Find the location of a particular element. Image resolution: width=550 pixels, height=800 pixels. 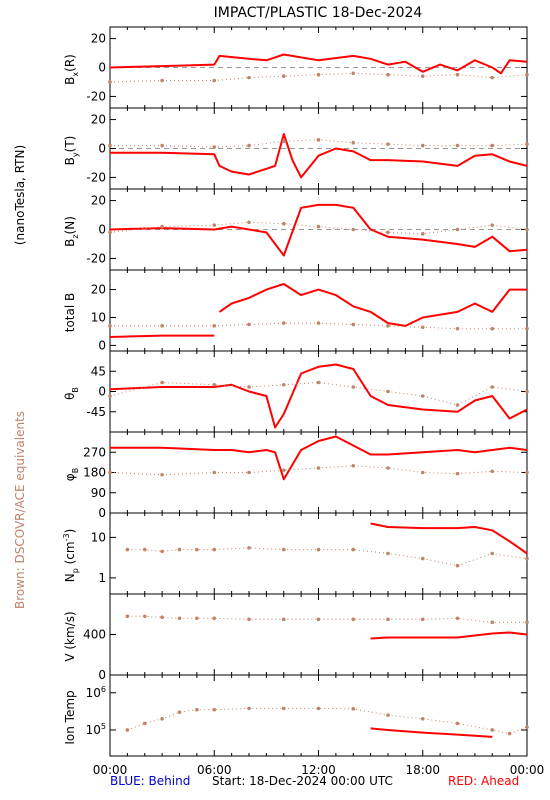

y-axis-label: Bz(N) is located at coordinates (71, 231).